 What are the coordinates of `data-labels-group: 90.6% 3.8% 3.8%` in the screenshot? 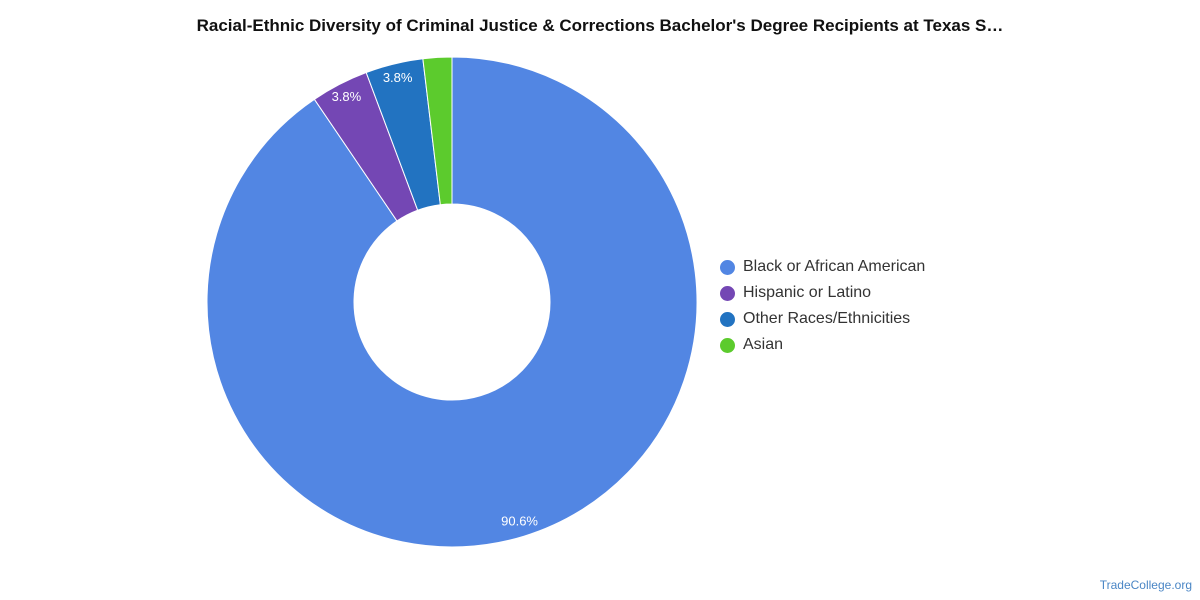 It's located at (435, 299).